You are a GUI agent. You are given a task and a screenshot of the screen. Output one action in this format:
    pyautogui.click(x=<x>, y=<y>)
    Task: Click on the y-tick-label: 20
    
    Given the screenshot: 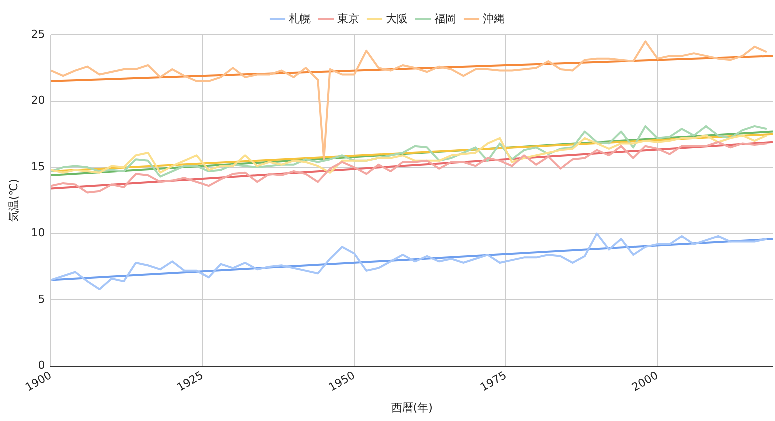 What is the action you would take?
    pyautogui.click(x=38, y=101)
    